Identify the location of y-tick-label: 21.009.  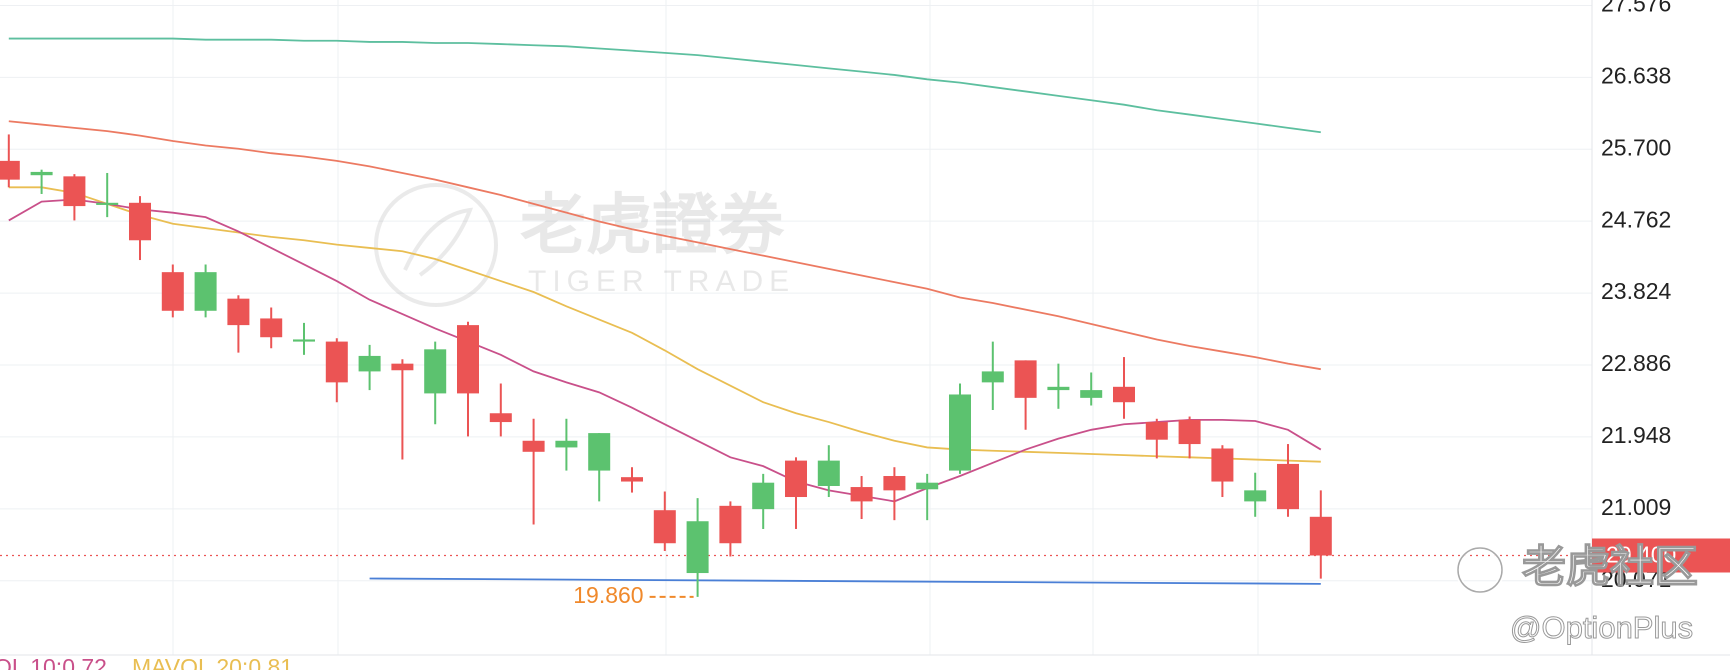
(1636, 507).